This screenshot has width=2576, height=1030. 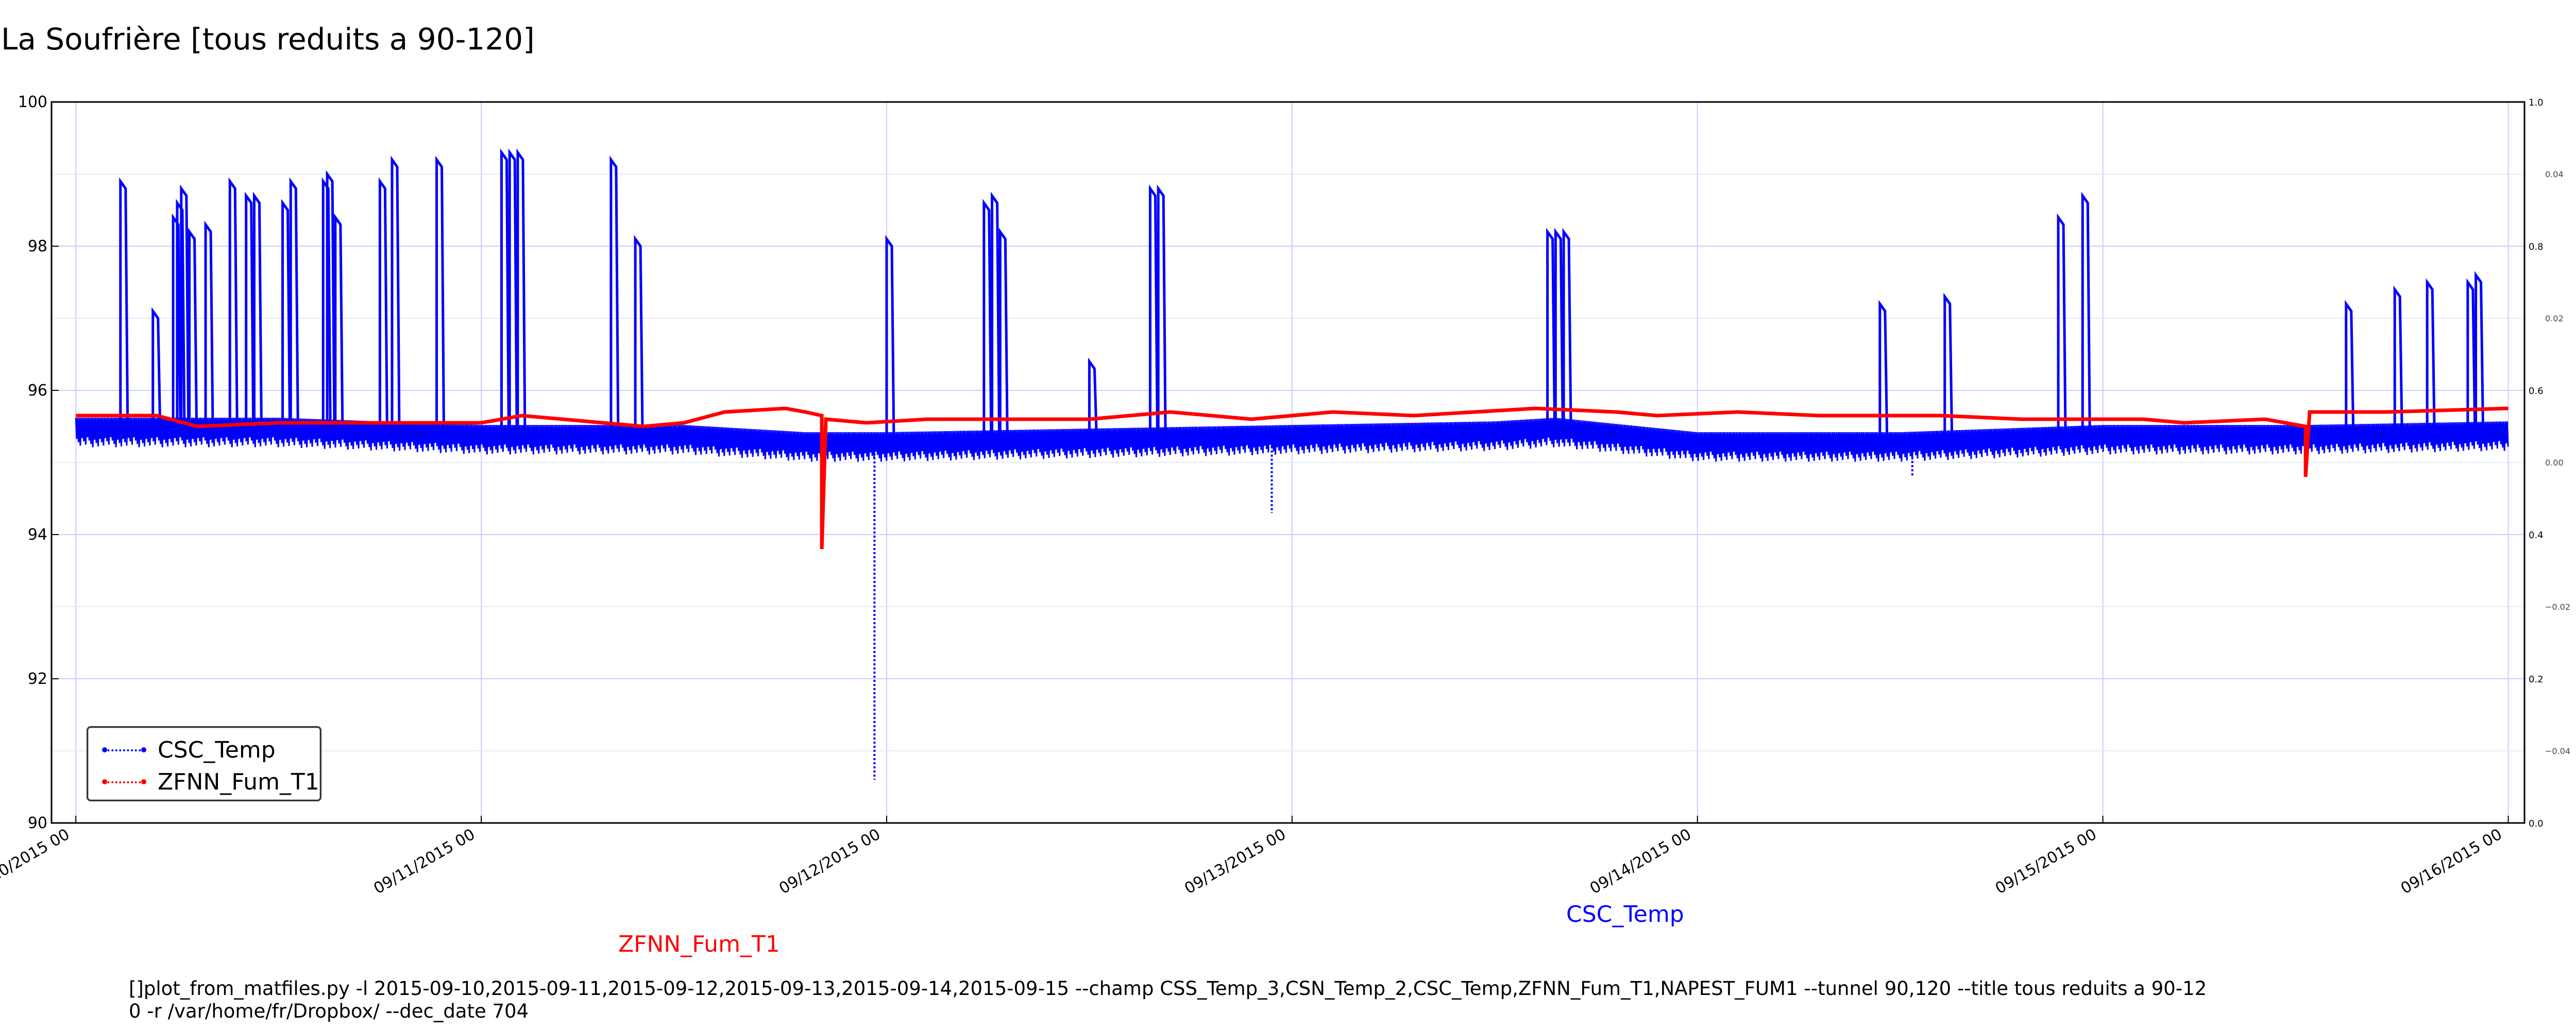 What do you see at coordinates (2046, 862) in the screenshot?
I see `x-tick-label: 09/15/2015 00` at bounding box center [2046, 862].